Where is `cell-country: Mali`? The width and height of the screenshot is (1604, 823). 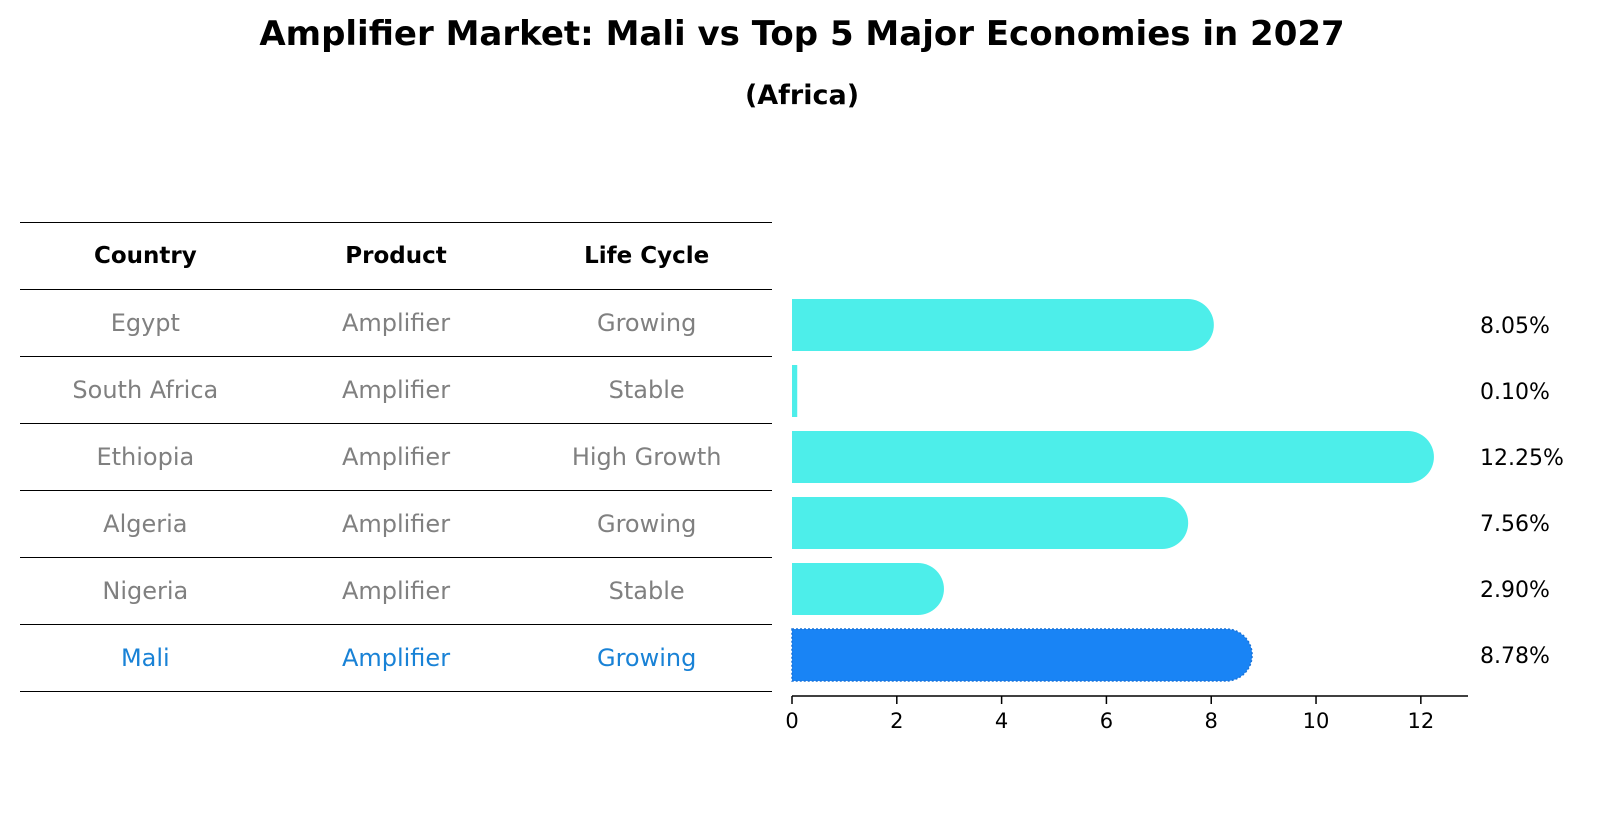
cell-country: Mali is located at coordinates (145, 658).